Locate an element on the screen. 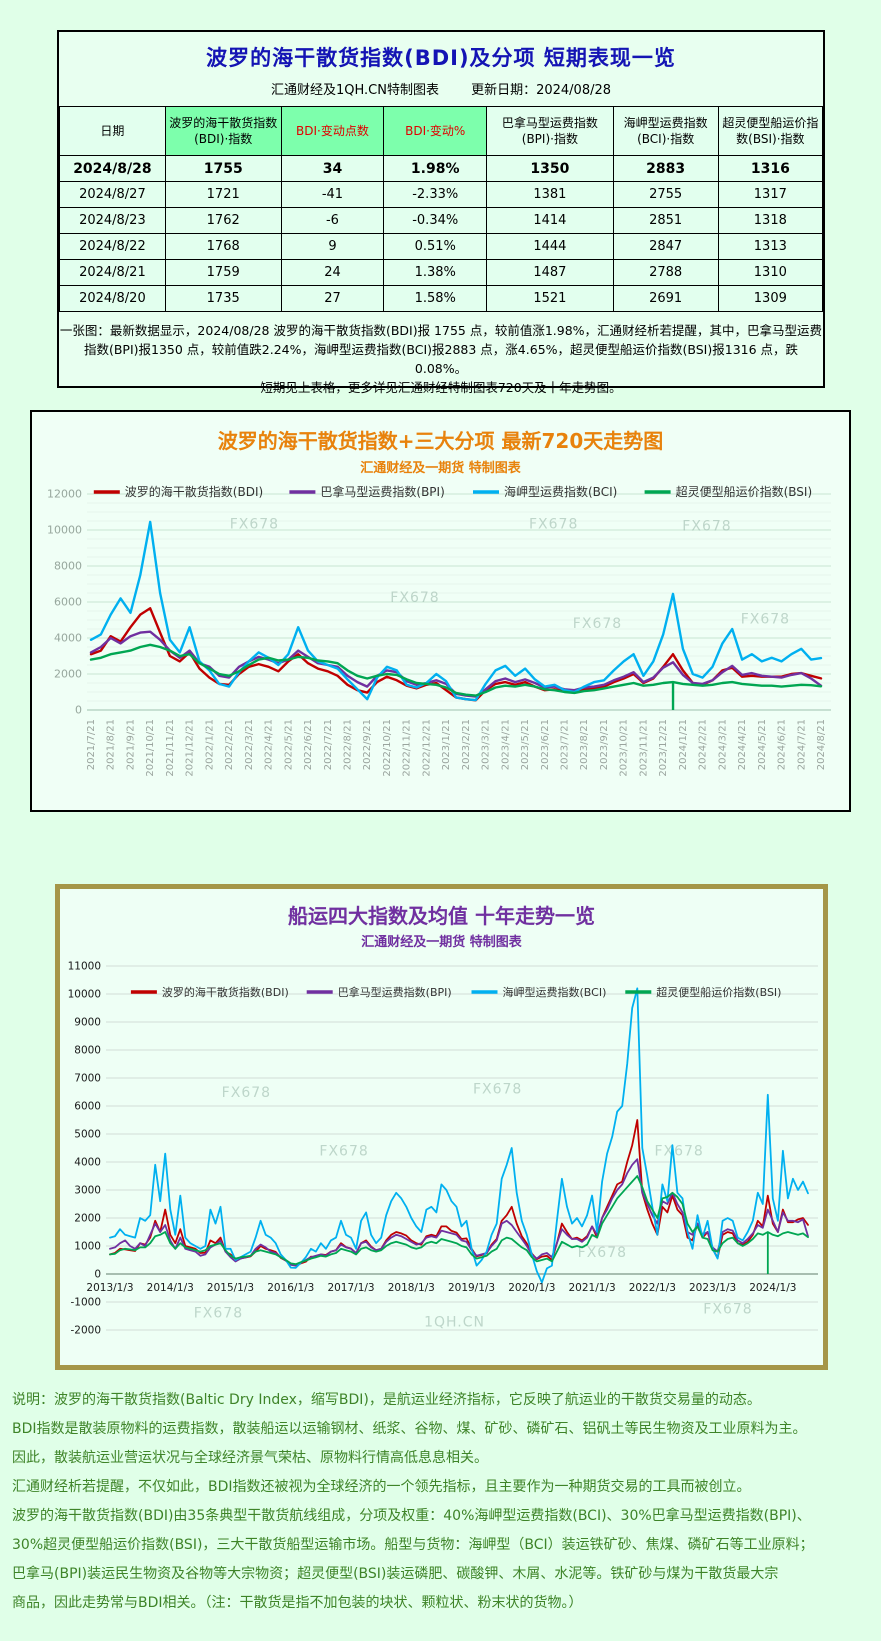 The height and width of the screenshot is (1641, 881). table-row: 2024/8/21 1759 24 1.38% 1487 2788 1310 is located at coordinates (441, 272).